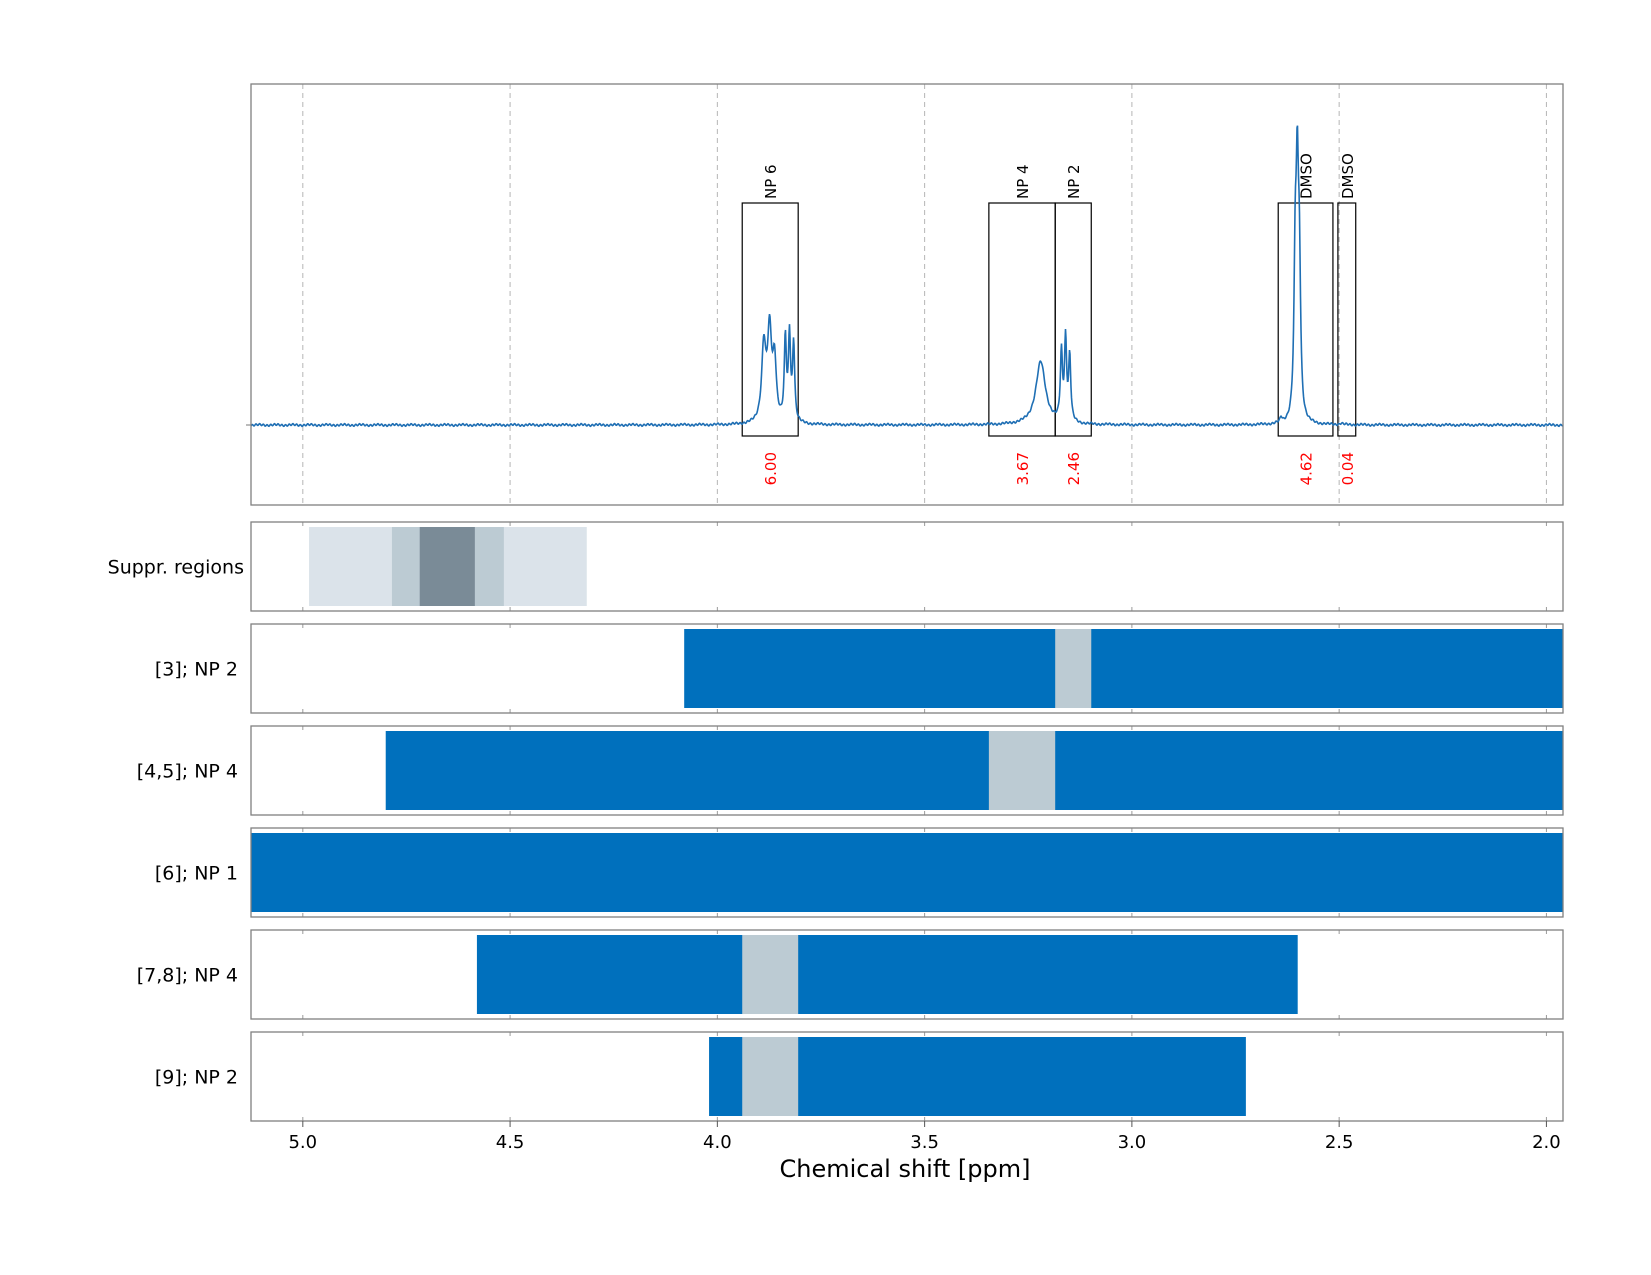  What do you see at coordinates (771, 468) in the screenshot?
I see `integral-value: 6.00` at bounding box center [771, 468].